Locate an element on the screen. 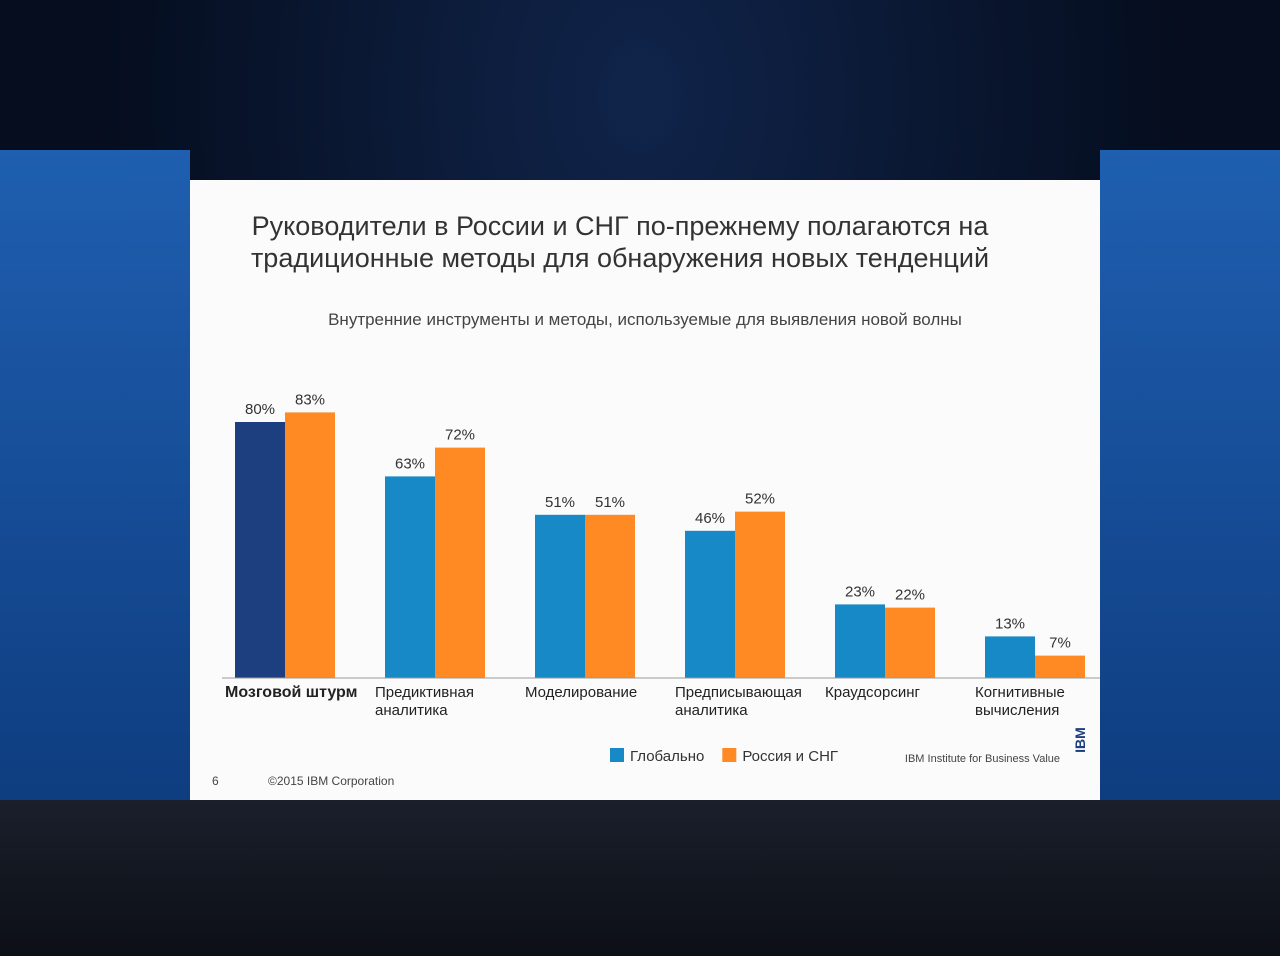 The width and height of the screenshot is (1280, 956). value-label: 13% is located at coordinates (1010, 623).